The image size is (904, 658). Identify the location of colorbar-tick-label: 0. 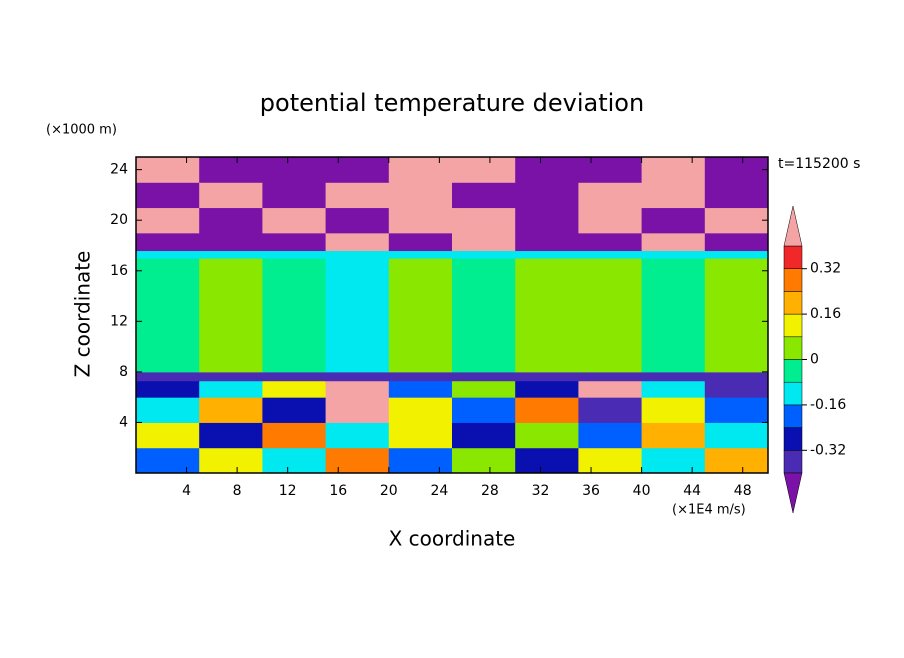
(814, 360).